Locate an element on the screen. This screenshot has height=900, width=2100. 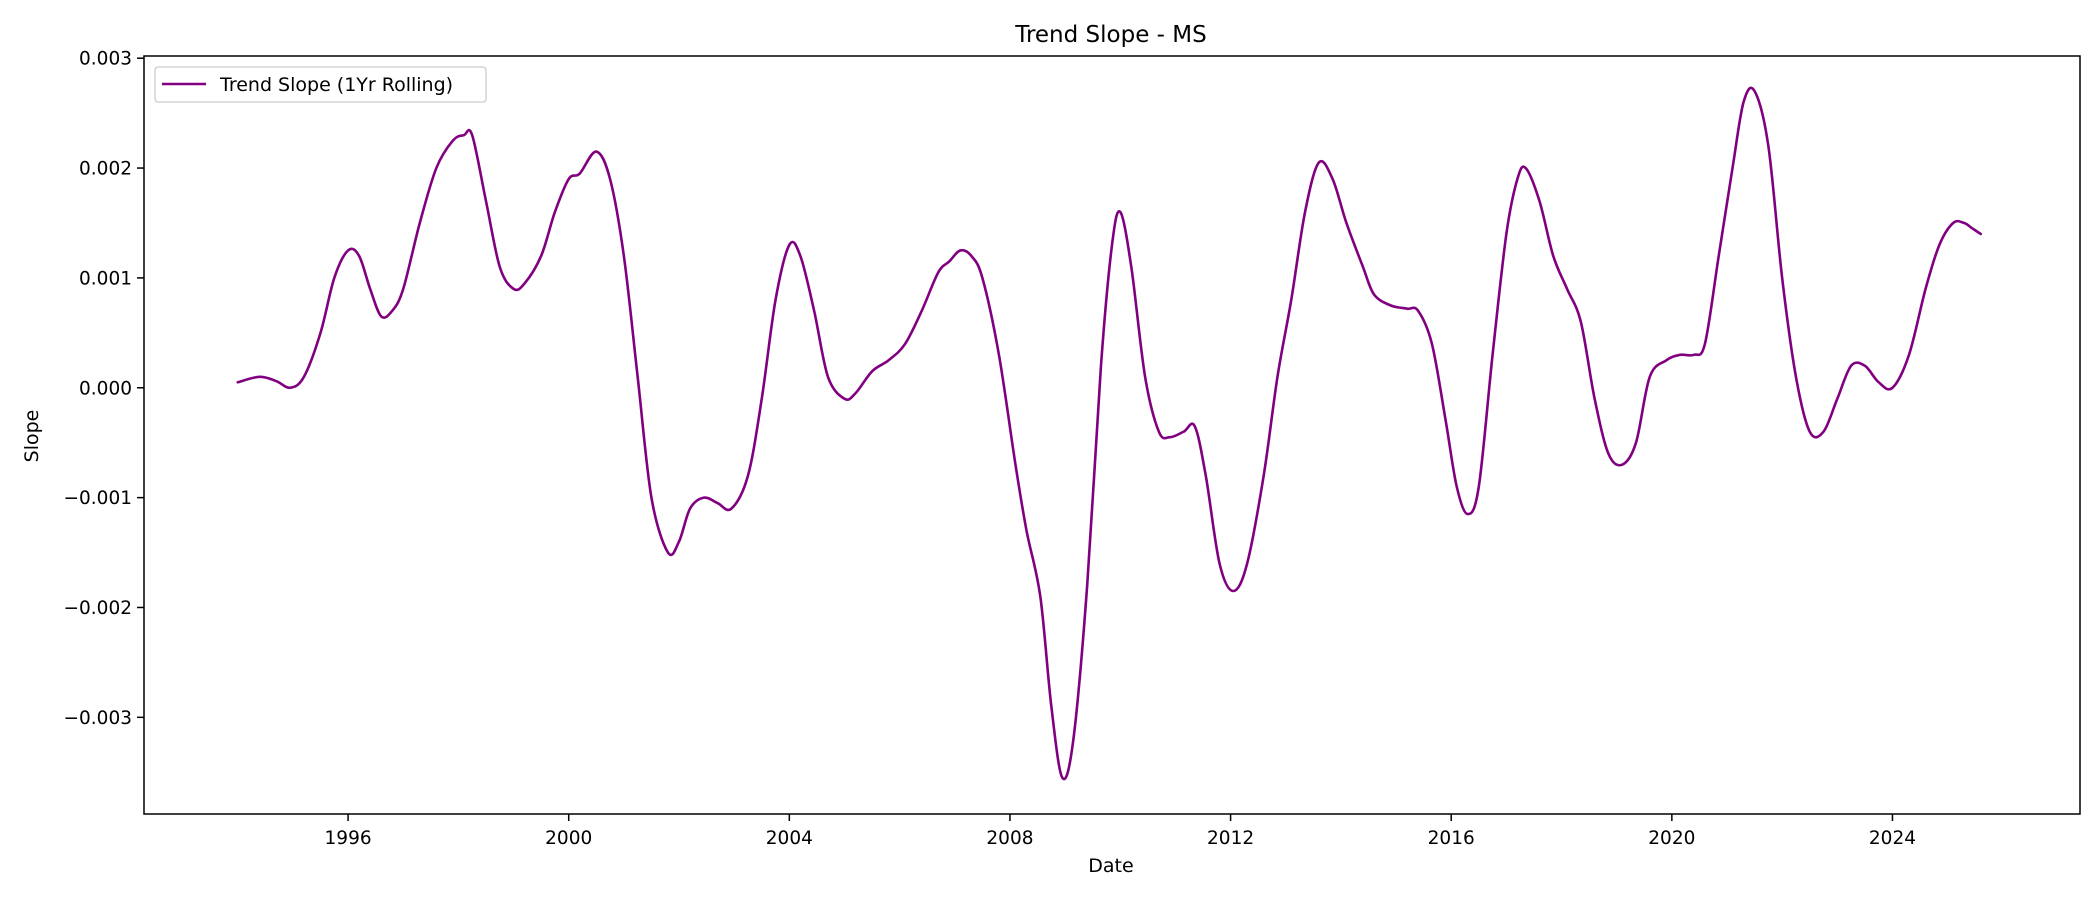
x-tick-label: 2016 is located at coordinates (1451, 838).